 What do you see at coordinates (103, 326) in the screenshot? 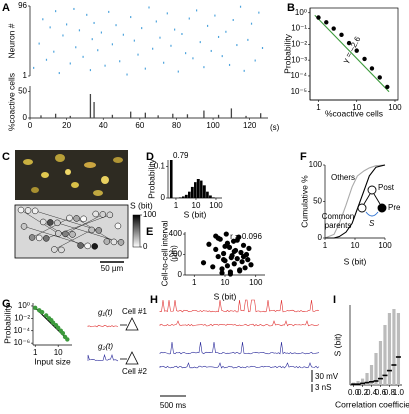
I see `input-trace` at bounding box center [103, 326].